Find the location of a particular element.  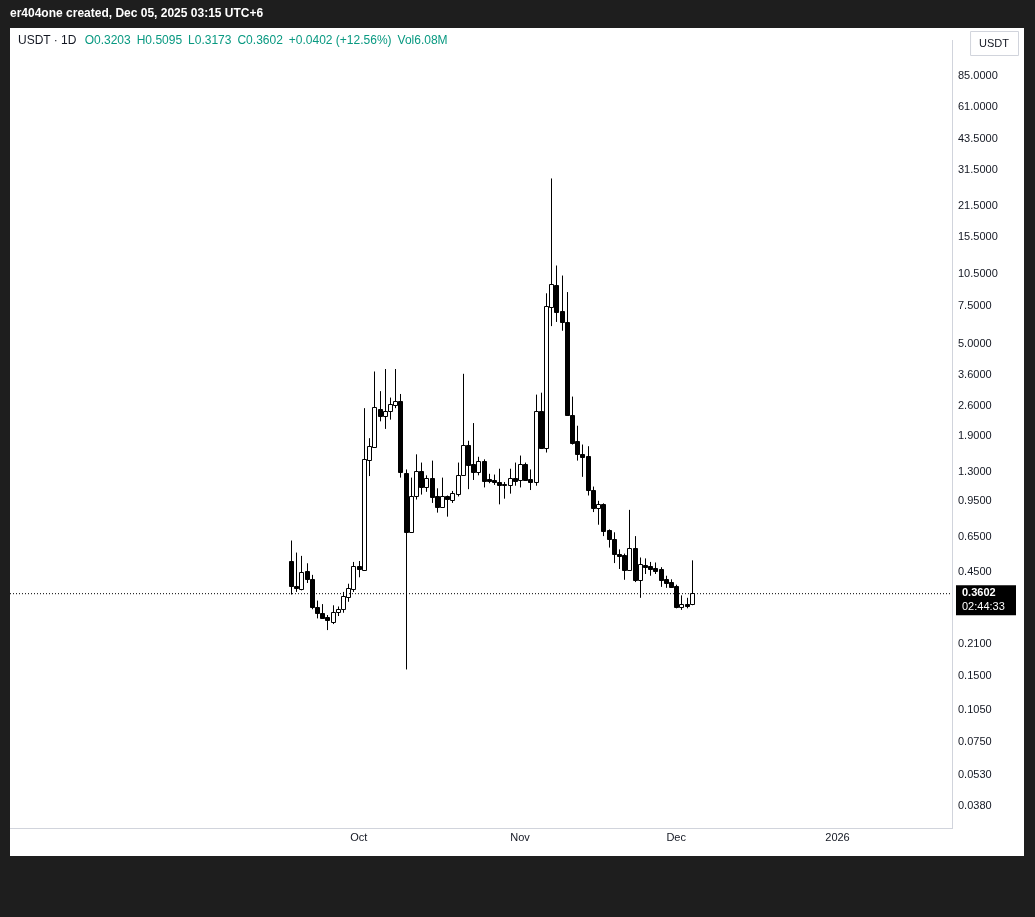

x-tick-label: Dec is located at coordinates (676, 836).